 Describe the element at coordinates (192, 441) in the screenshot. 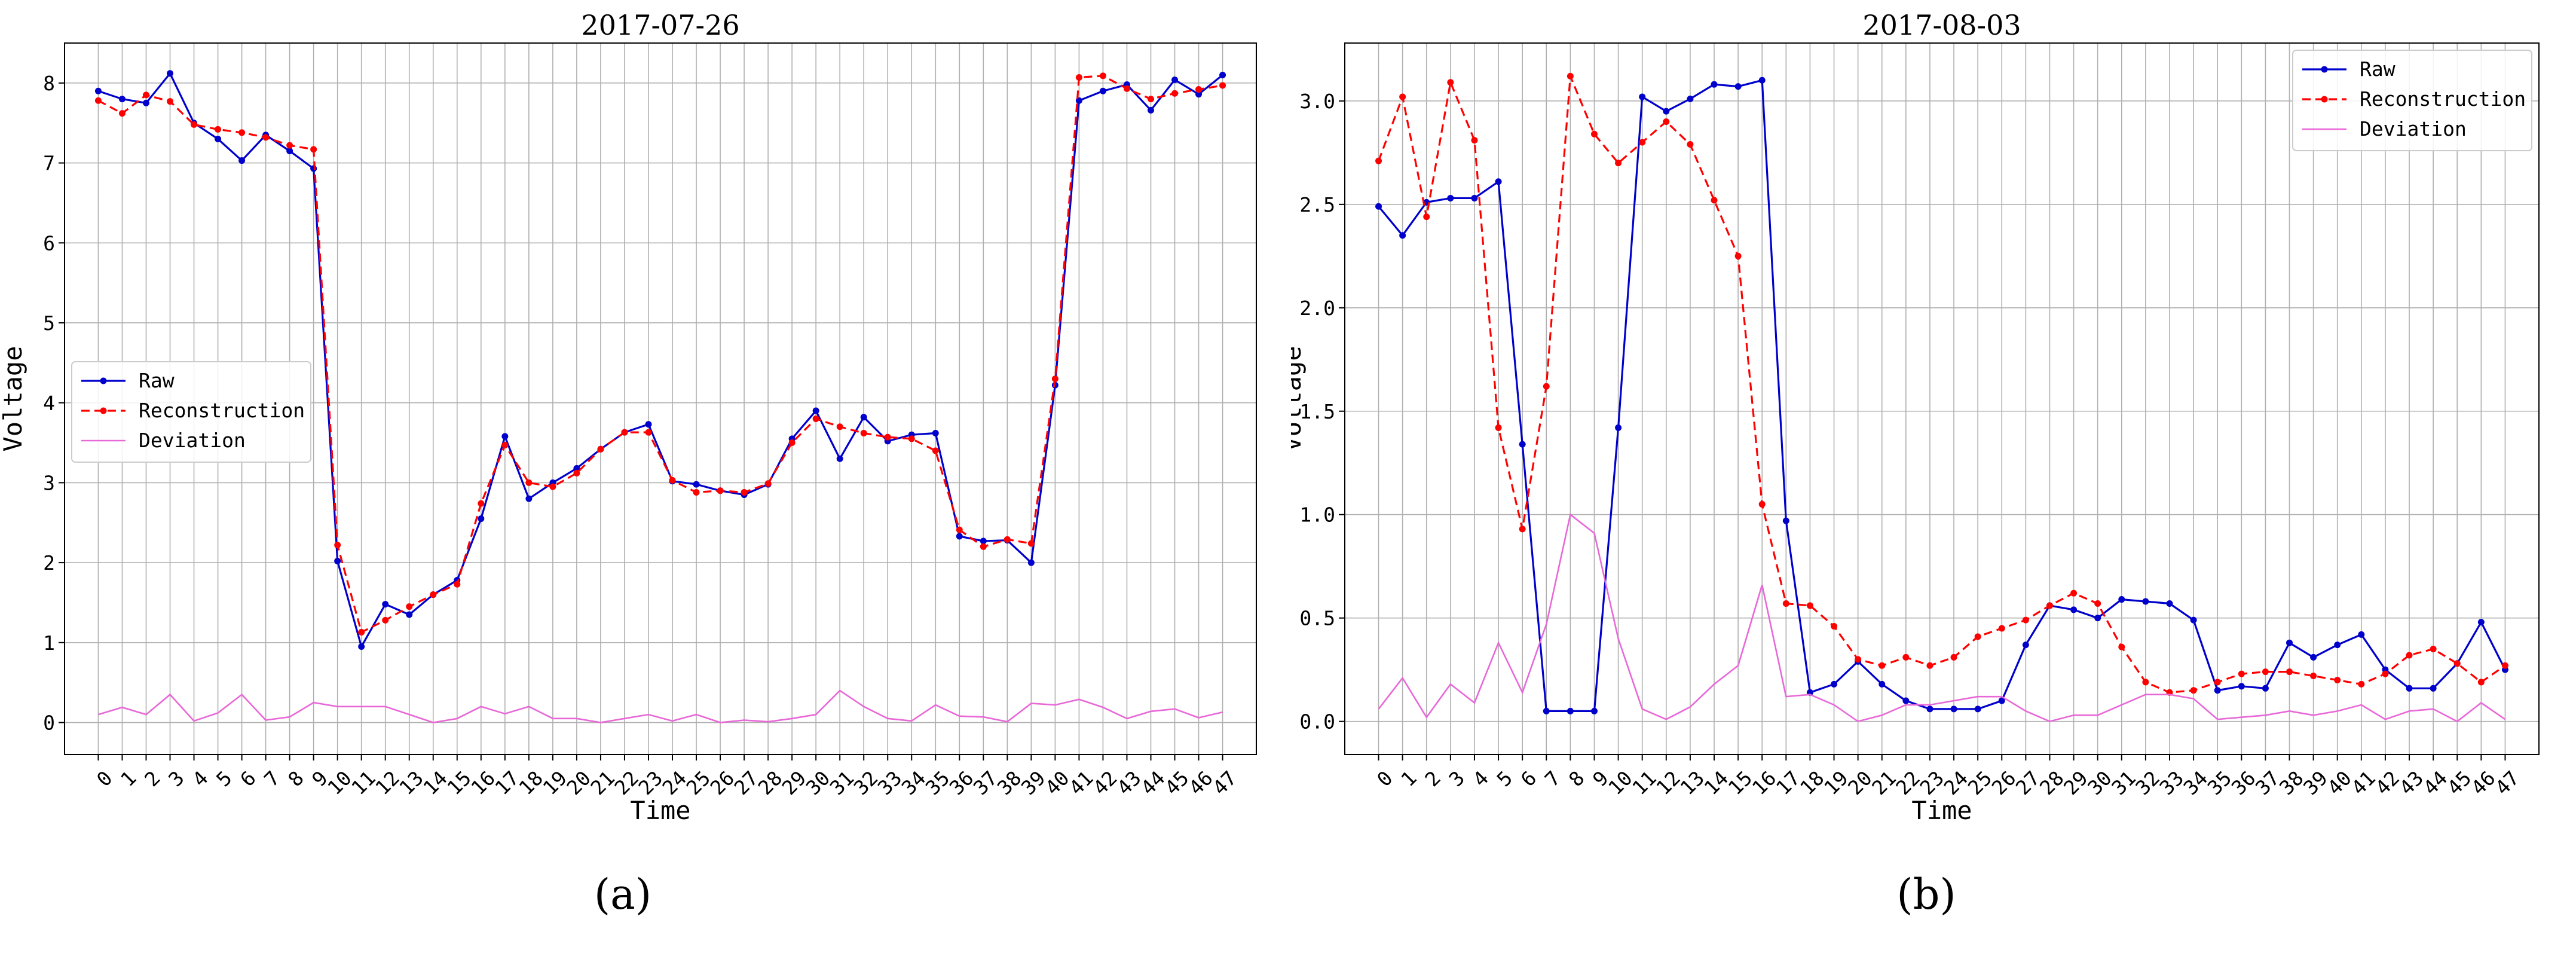

I see `legend-label: Deviation` at that location.